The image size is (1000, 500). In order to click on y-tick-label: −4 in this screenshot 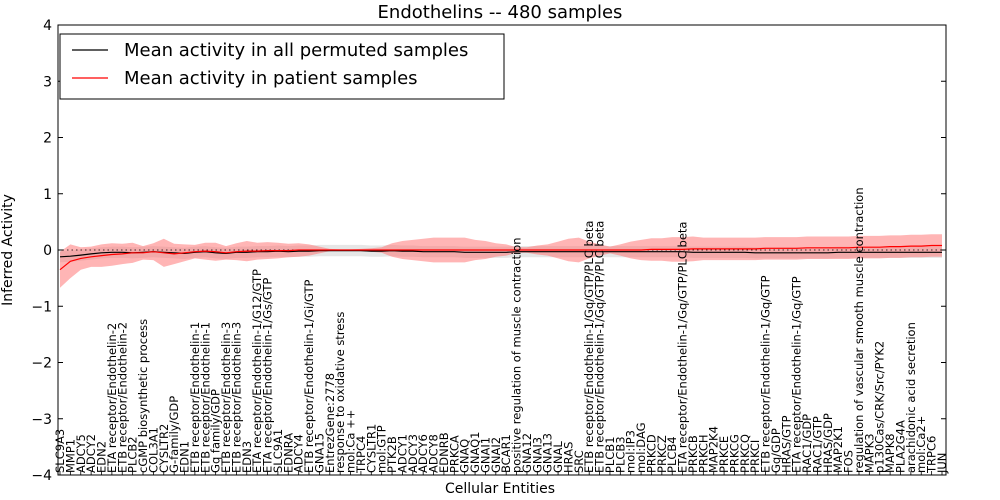, I will do `click(41, 476)`.